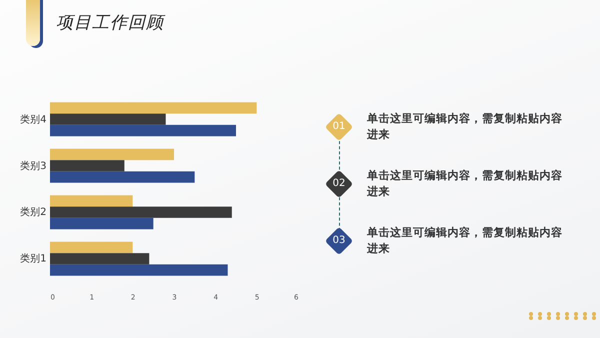 The height and width of the screenshot is (338, 600). Describe the element at coordinates (33, 119) in the screenshot. I see `y-tick-label: 类别4` at that location.